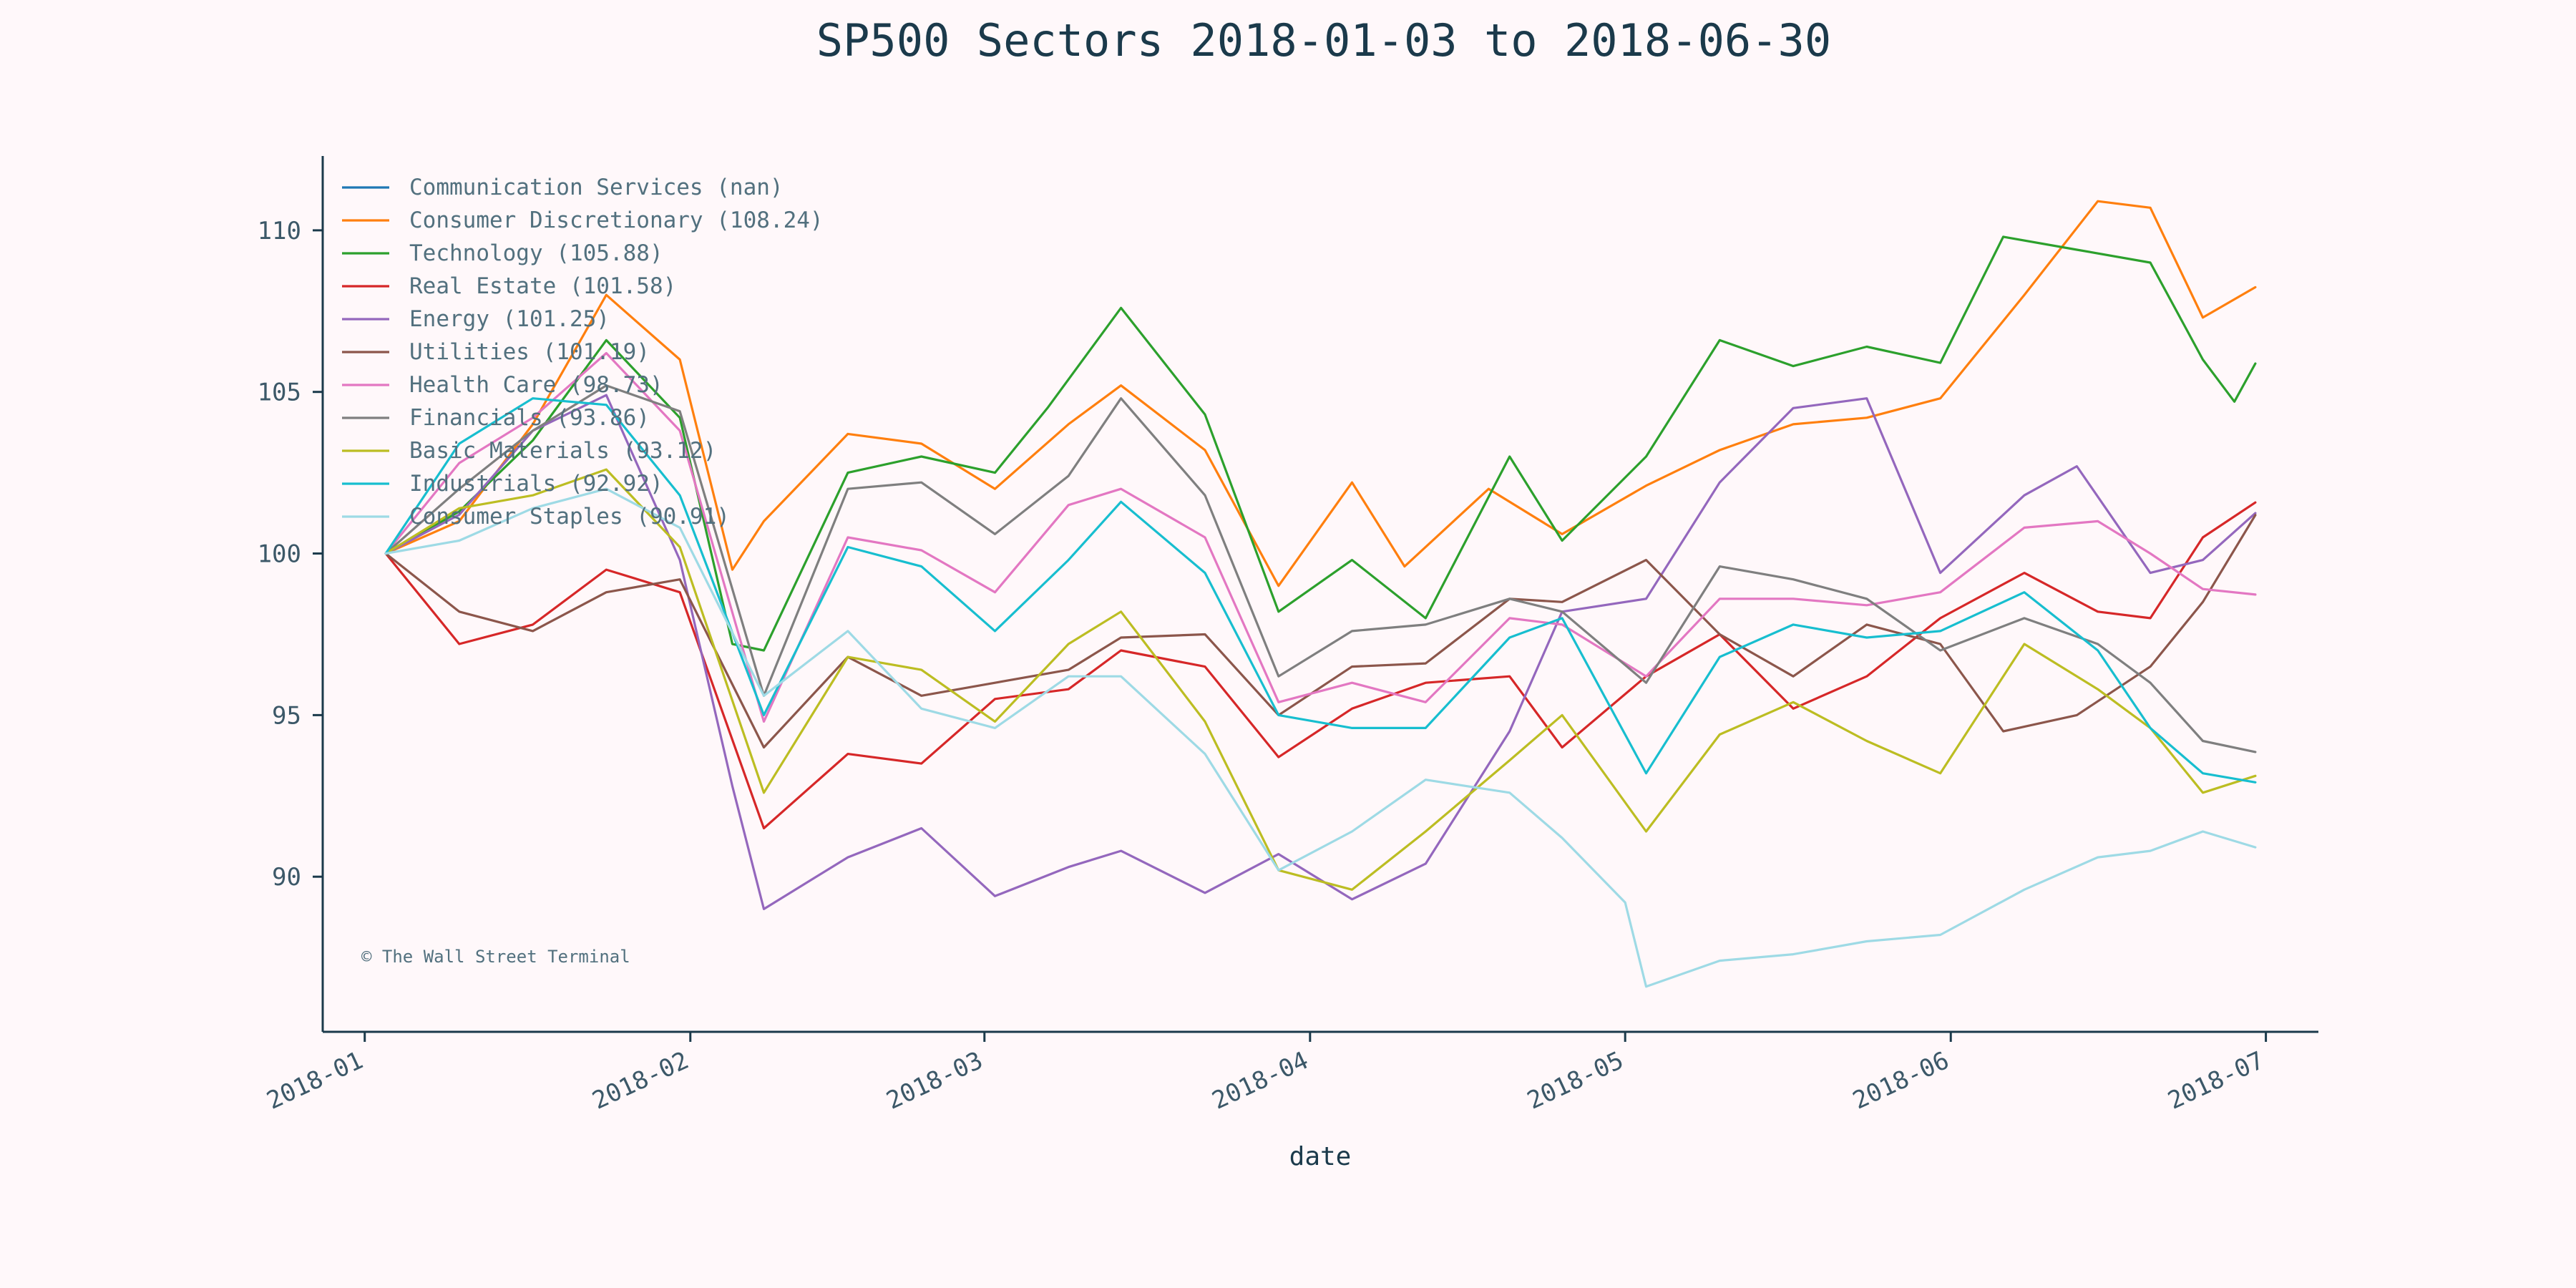 Image resolution: width=2576 pixels, height=1288 pixels. I want to click on y-tick-label: 90, so click(286, 877).